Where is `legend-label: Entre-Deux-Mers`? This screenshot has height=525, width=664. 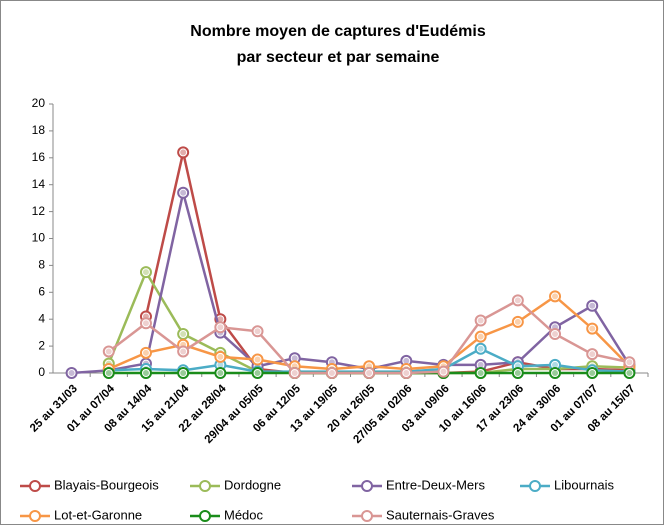
legend-label: Entre-Deux-Mers is located at coordinates (435, 484).